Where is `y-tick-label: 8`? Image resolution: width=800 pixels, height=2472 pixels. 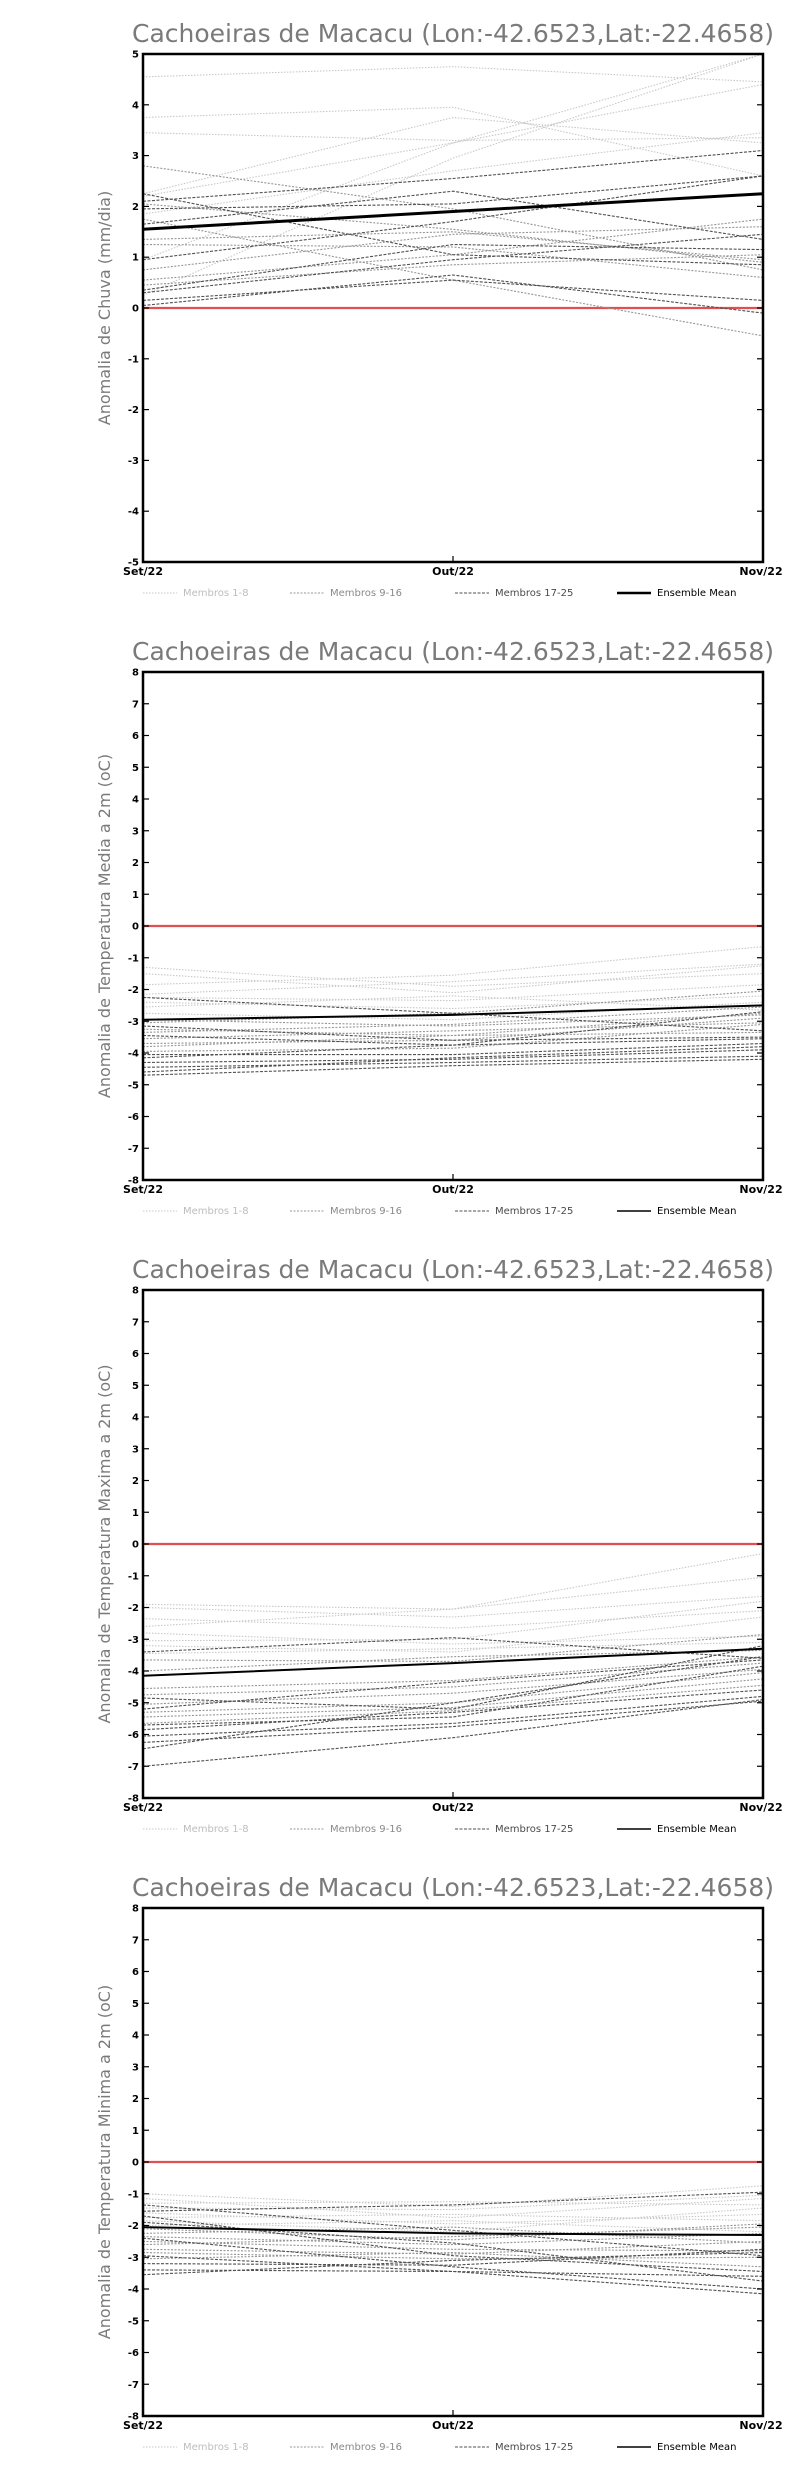 y-tick-label: 8 is located at coordinates (135, 673).